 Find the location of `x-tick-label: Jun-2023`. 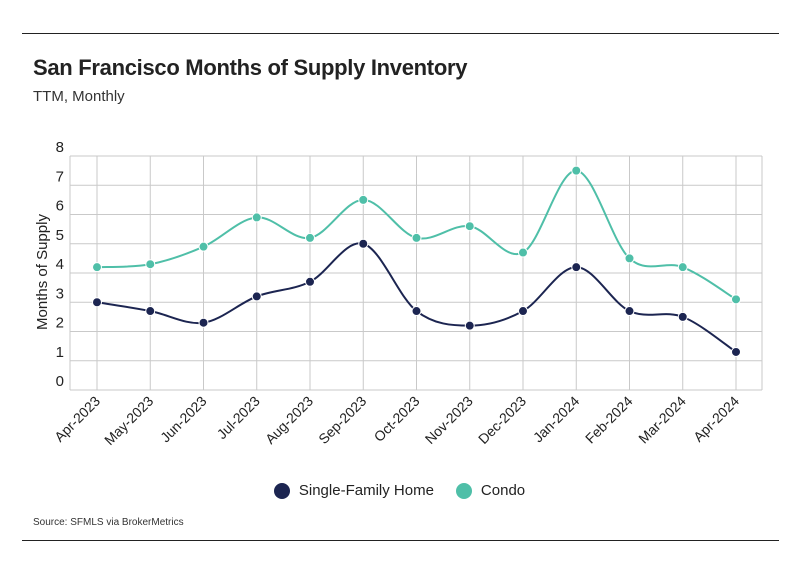

x-tick-label: Jun-2023 is located at coordinates (183, 419).